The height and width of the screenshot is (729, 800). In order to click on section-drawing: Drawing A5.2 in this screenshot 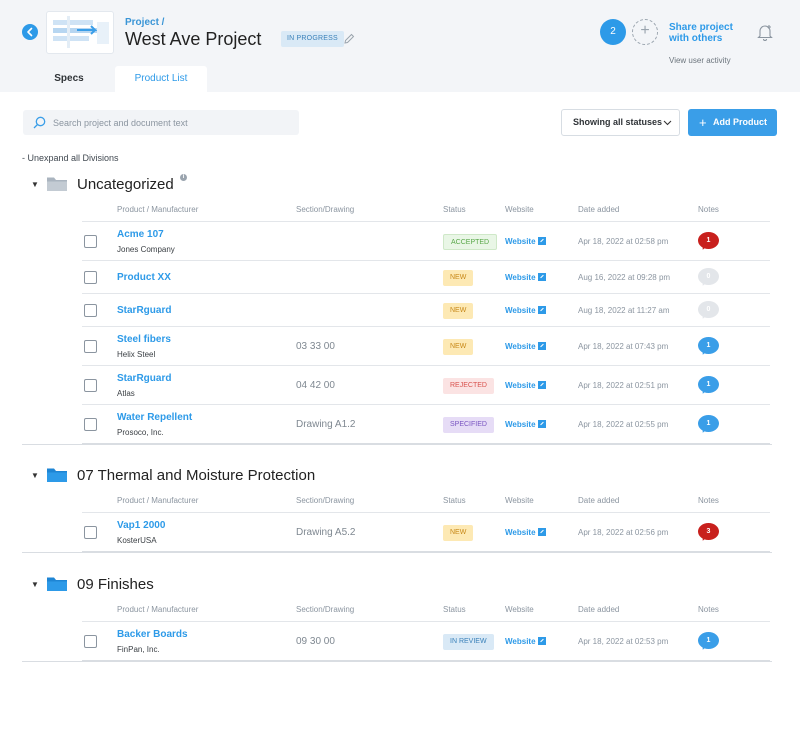, I will do `click(326, 532)`.